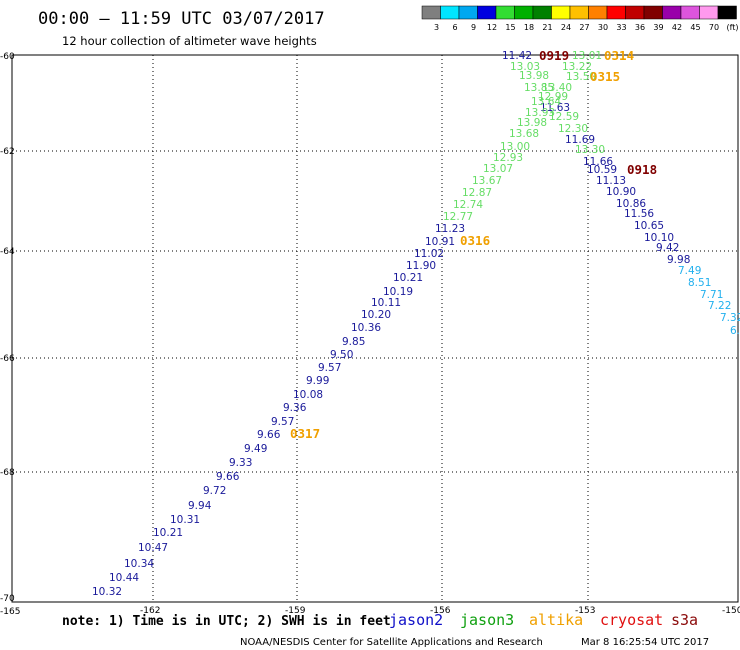 Image resolution: width=740 pixels, height=650 pixels. I want to click on wave-height-label: 10.19, so click(398, 292).